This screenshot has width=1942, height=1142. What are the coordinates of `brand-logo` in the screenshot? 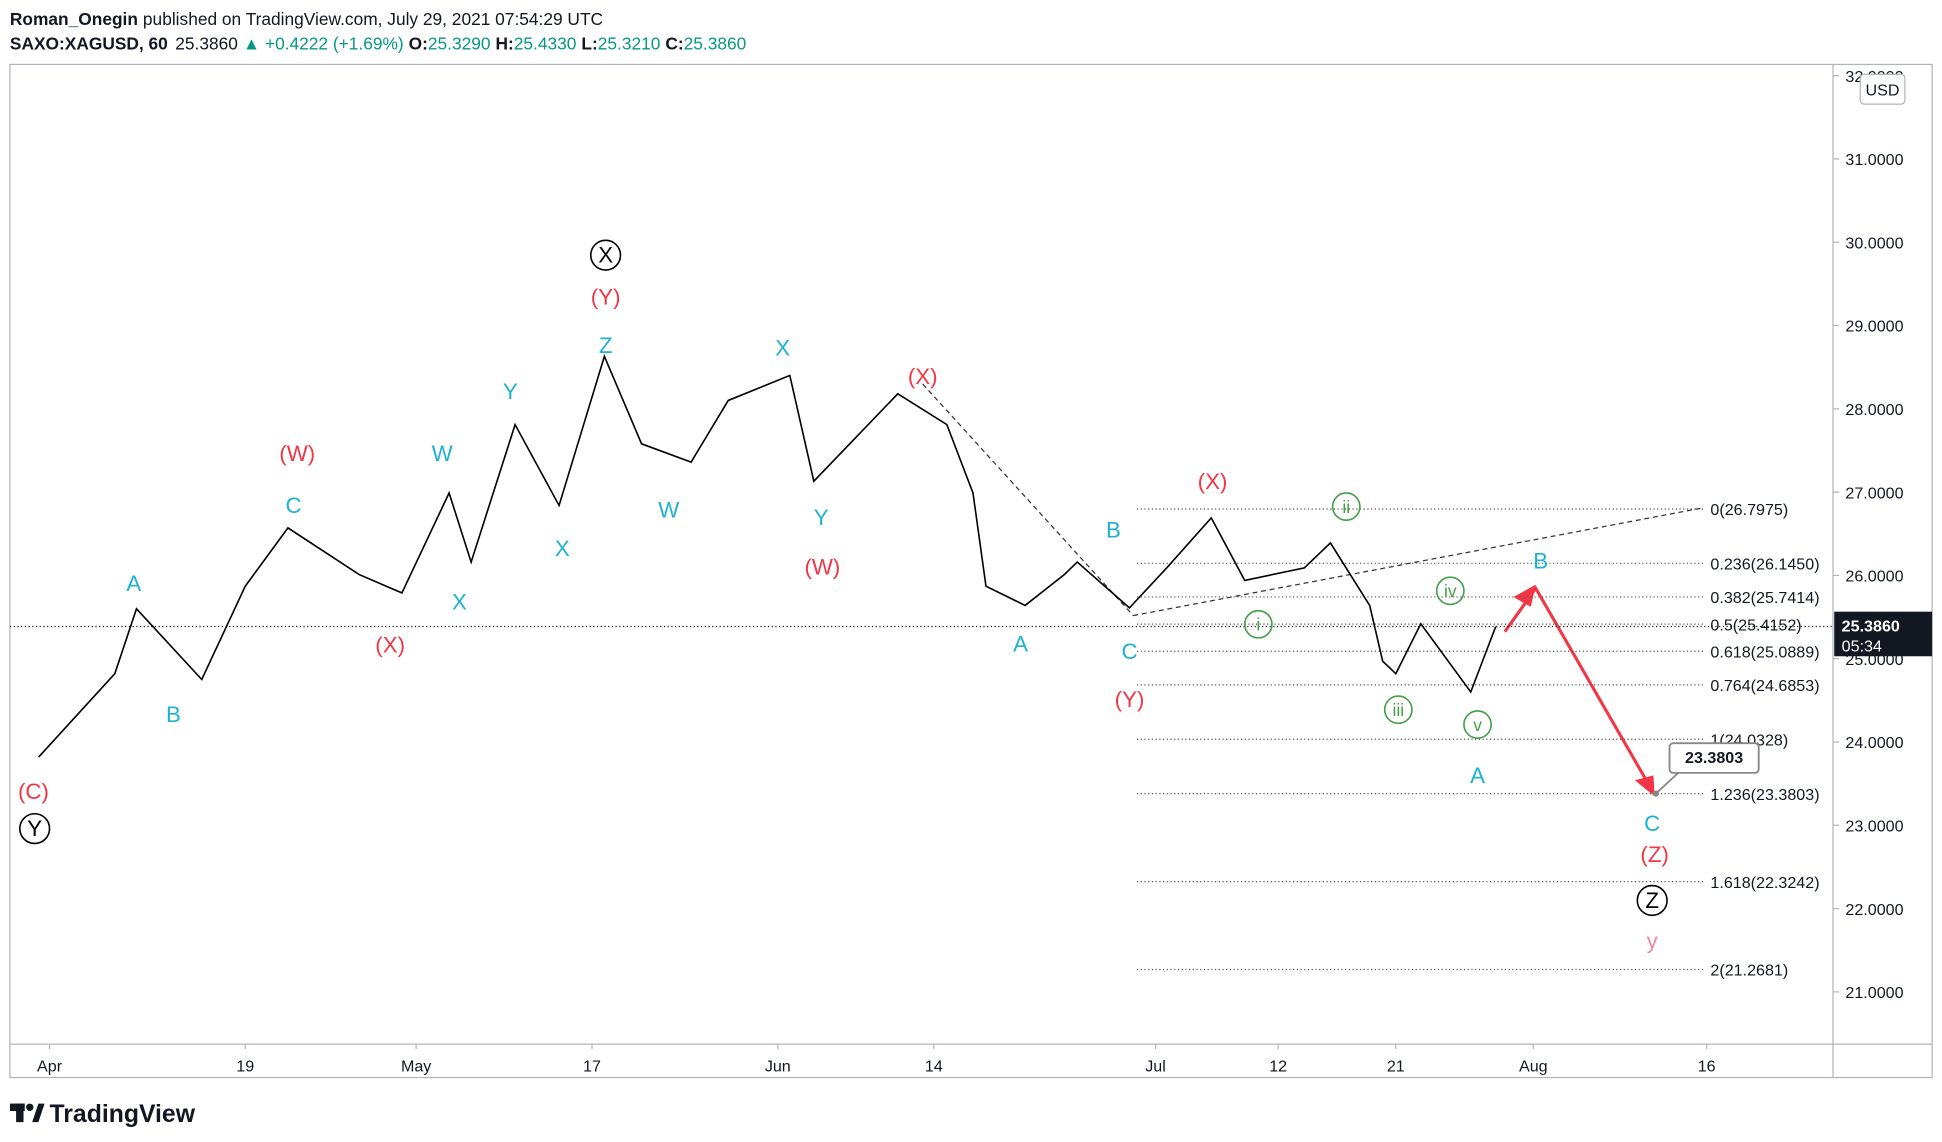 It's located at (27, 1113).